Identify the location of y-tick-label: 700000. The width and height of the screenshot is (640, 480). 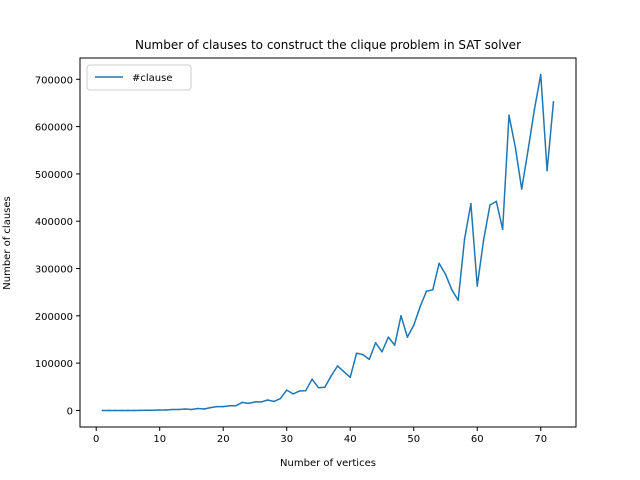
(54, 80).